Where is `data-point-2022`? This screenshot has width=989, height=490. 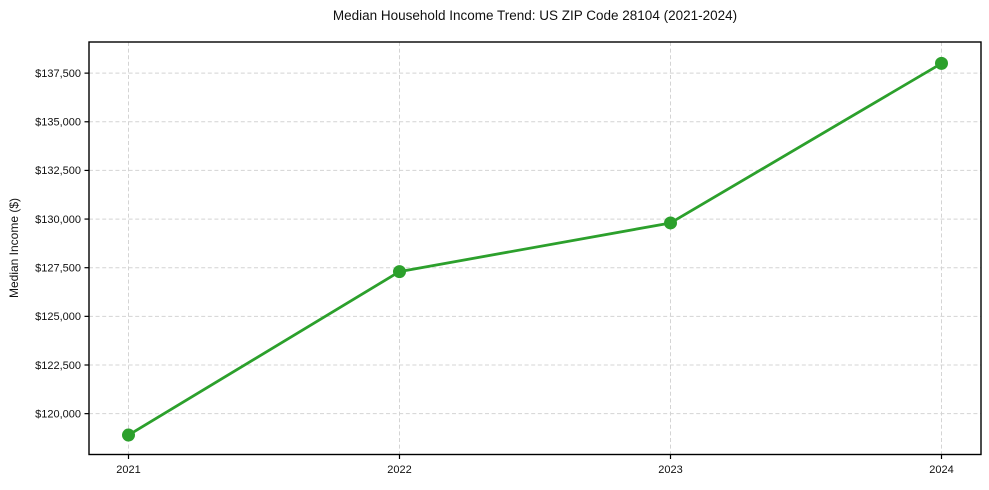
data-point-2022 is located at coordinates (399, 272).